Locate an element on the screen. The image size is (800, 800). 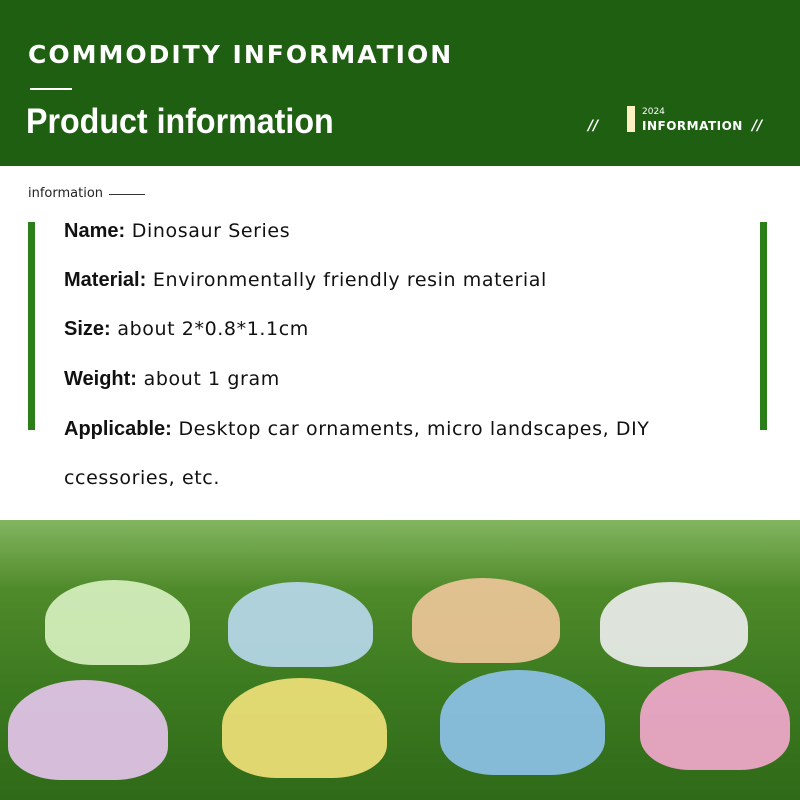
accent-bar-right is located at coordinates (763, 326).